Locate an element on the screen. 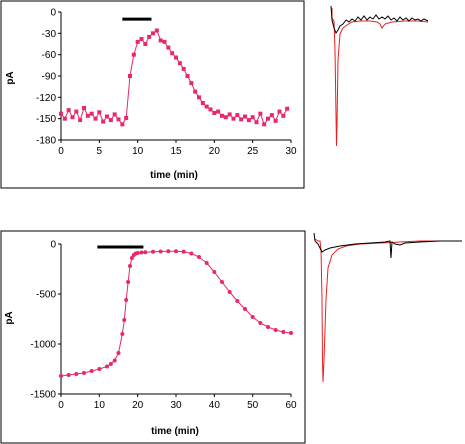 Image resolution: width=465 pixels, height=444 pixels. x-tick-label: 40 is located at coordinates (215, 405).